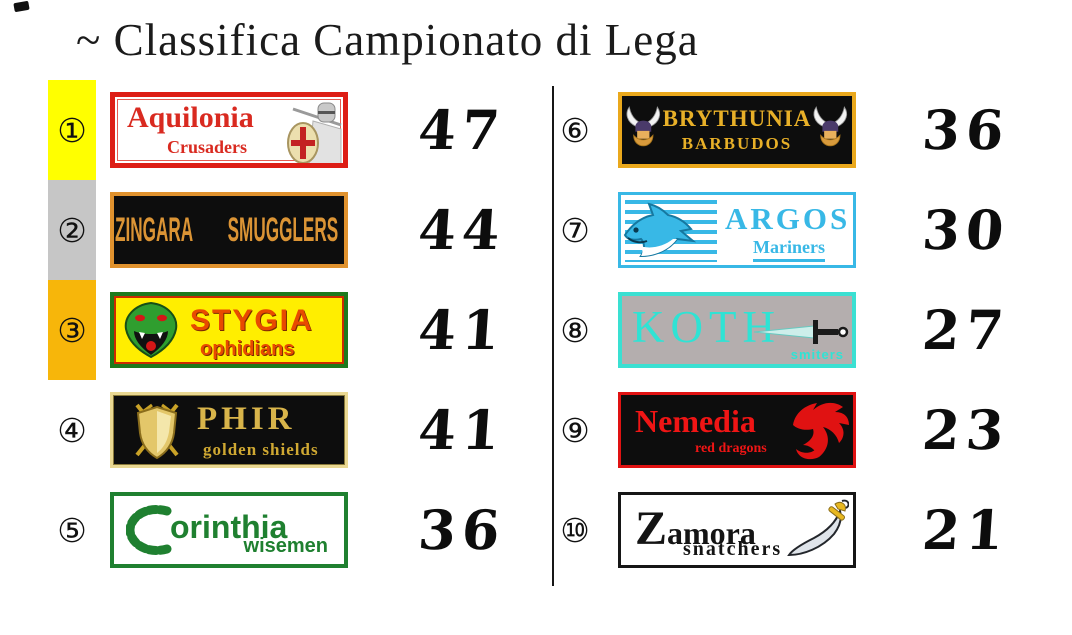 Image resolution: width=1072 pixels, height=635 pixels. What do you see at coordinates (246, 419) in the screenshot?
I see `team-name: PHIR` at bounding box center [246, 419].